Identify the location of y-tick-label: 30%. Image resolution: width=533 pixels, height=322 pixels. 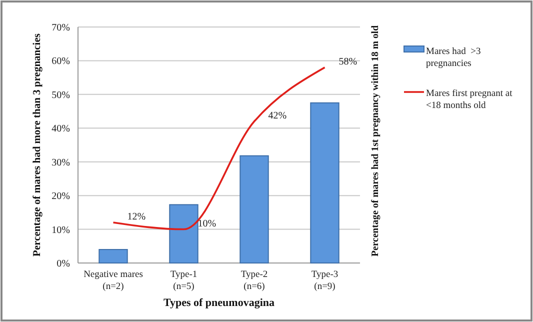
(61, 162).